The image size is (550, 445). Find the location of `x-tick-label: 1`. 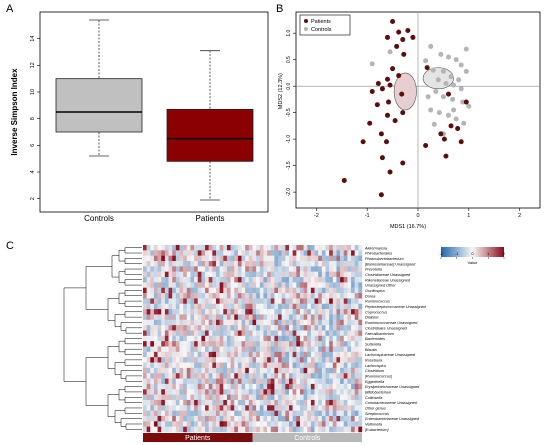

x-tick-label: 1 is located at coordinates (468, 216).